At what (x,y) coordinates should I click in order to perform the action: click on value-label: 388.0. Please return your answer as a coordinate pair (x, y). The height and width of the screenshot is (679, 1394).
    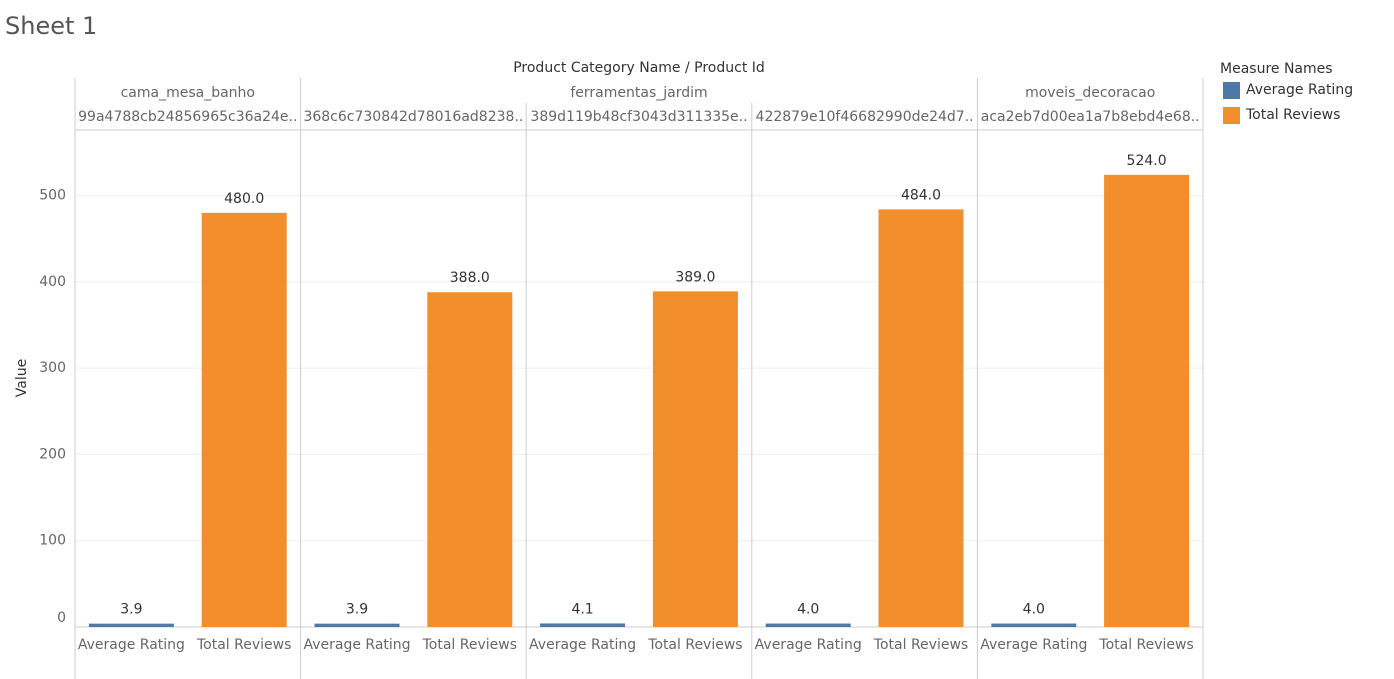
    Looking at the image, I should click on (470, 278).